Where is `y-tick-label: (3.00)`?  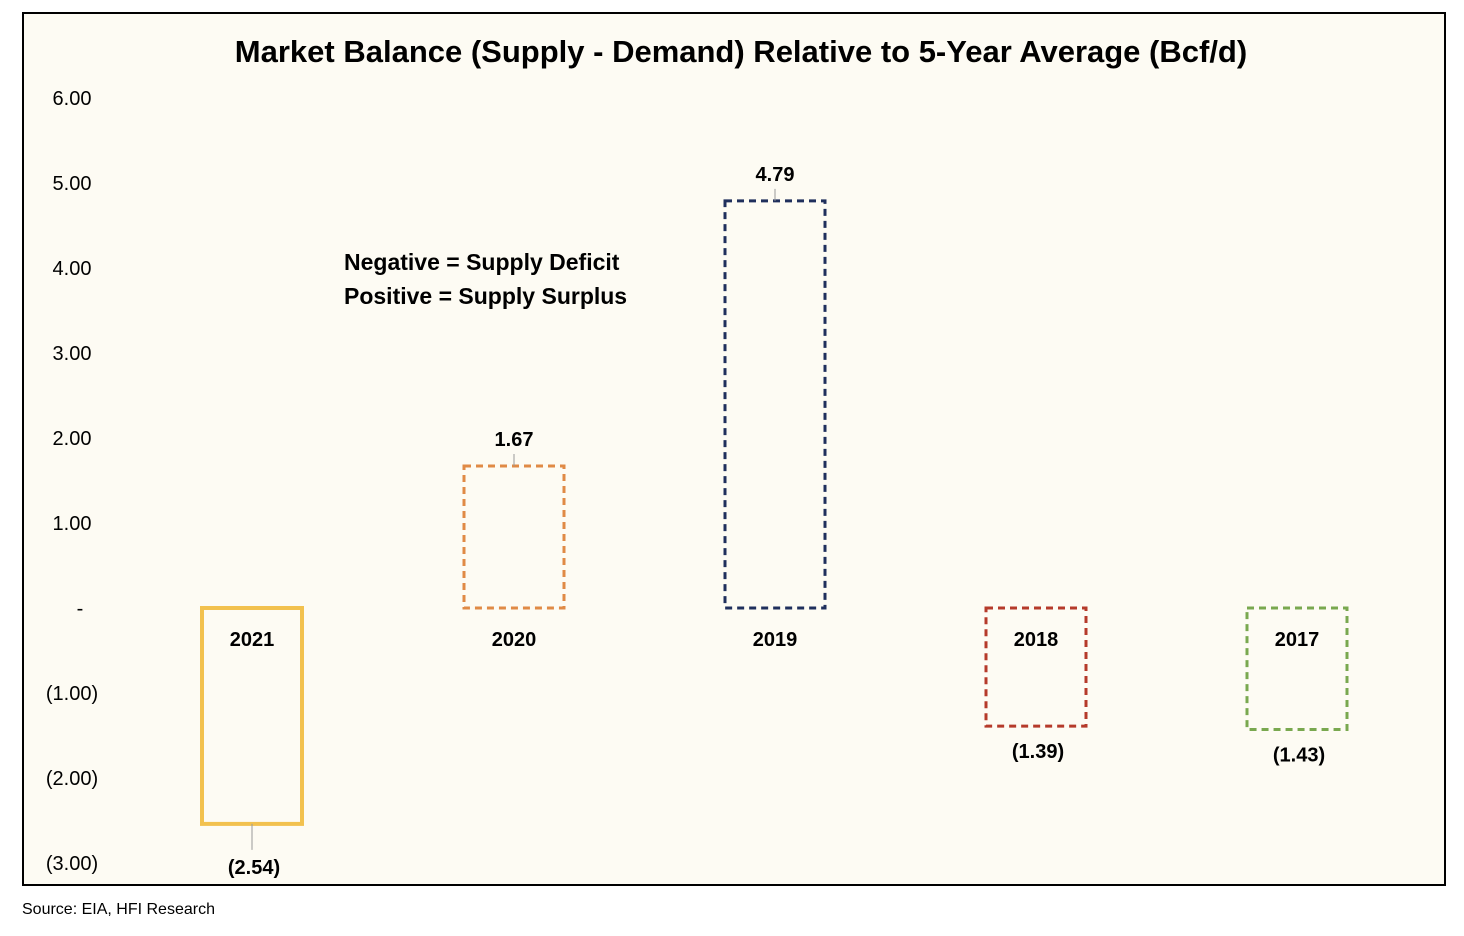 y-tick-label: (3.00) is located at coordinates (72, 864).